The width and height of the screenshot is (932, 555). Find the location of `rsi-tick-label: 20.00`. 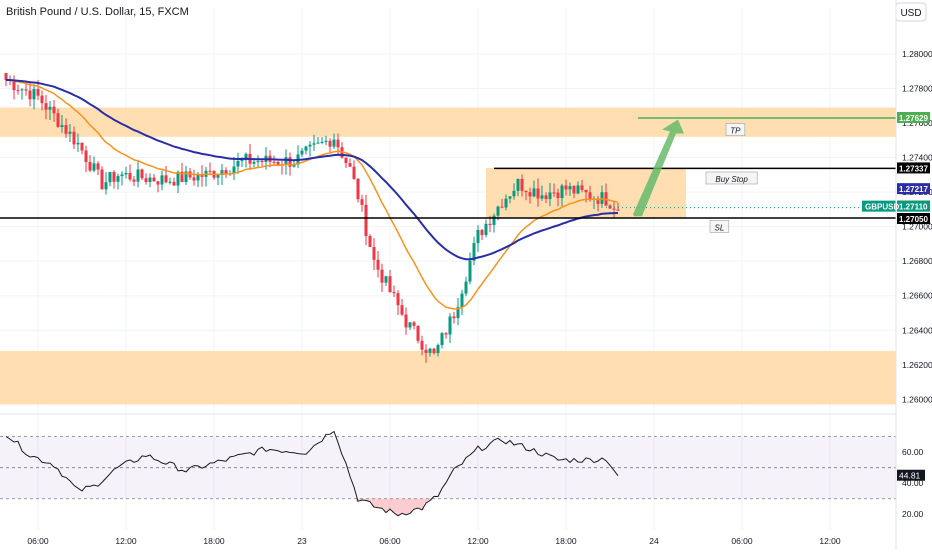

rsi-tick-label: 20.00 is located at coordinates (913, 514).